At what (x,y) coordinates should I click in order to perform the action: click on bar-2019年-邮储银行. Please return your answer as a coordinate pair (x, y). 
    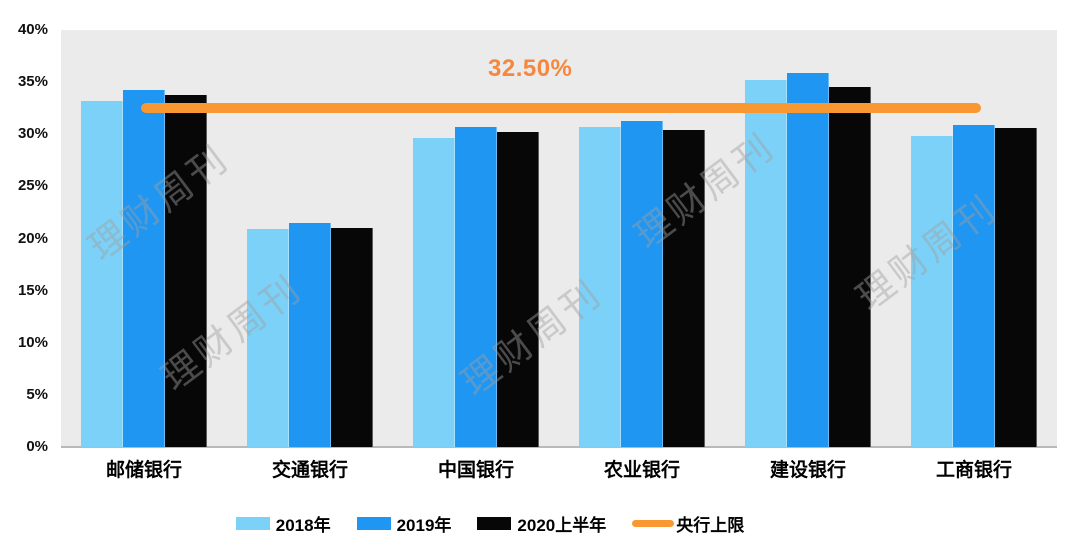
    Looking at the image, I should click on (144, 268).